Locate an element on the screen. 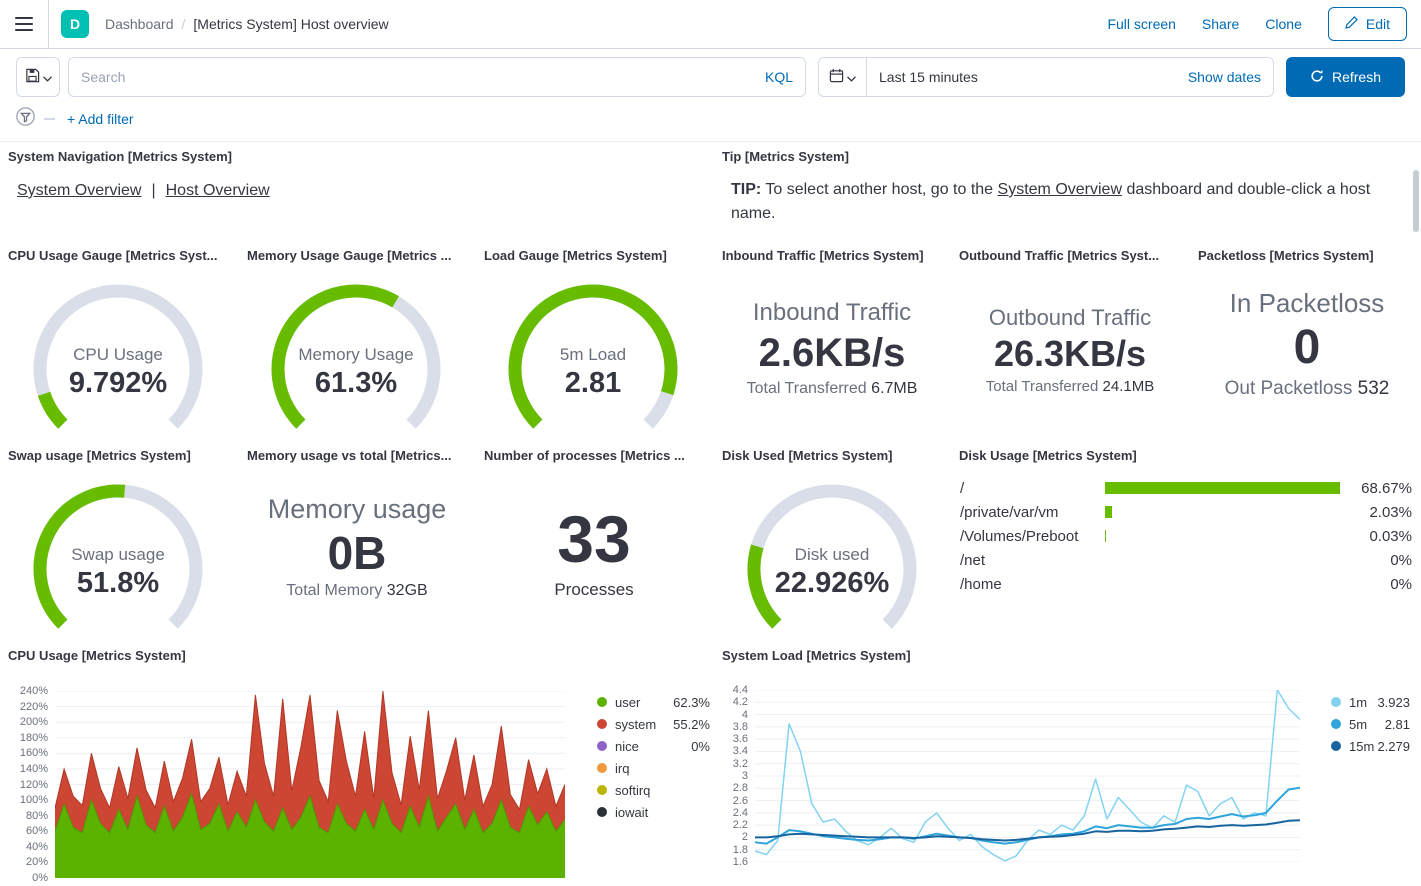 Image resolution: width=1421 pixels, height=886 pixels. legend-item: system 55.2% is located at coordinates (653, 724).